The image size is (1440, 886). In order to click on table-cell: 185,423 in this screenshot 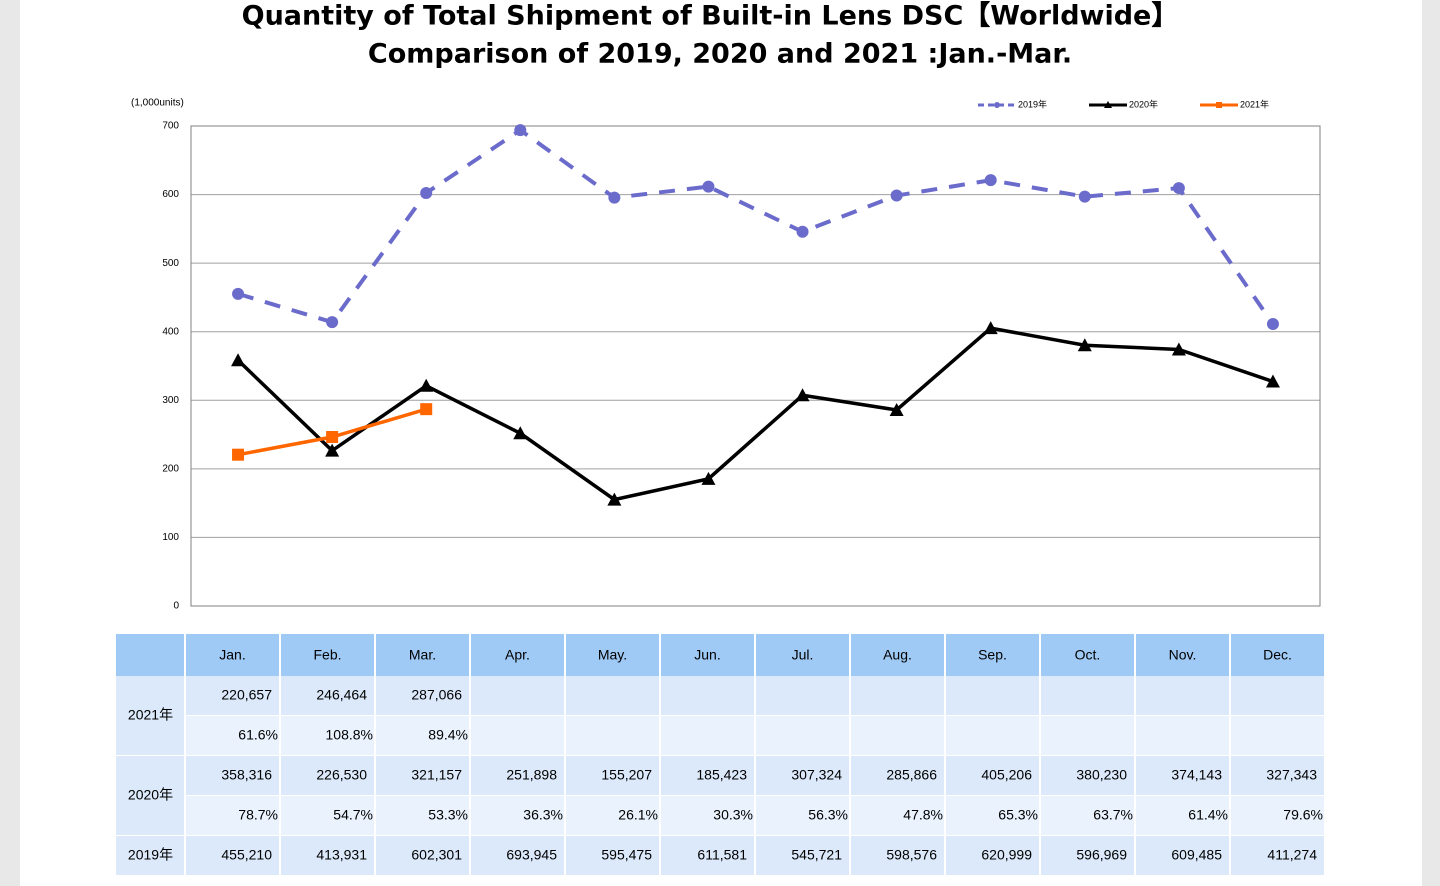, I will do `click(721, 775)`.